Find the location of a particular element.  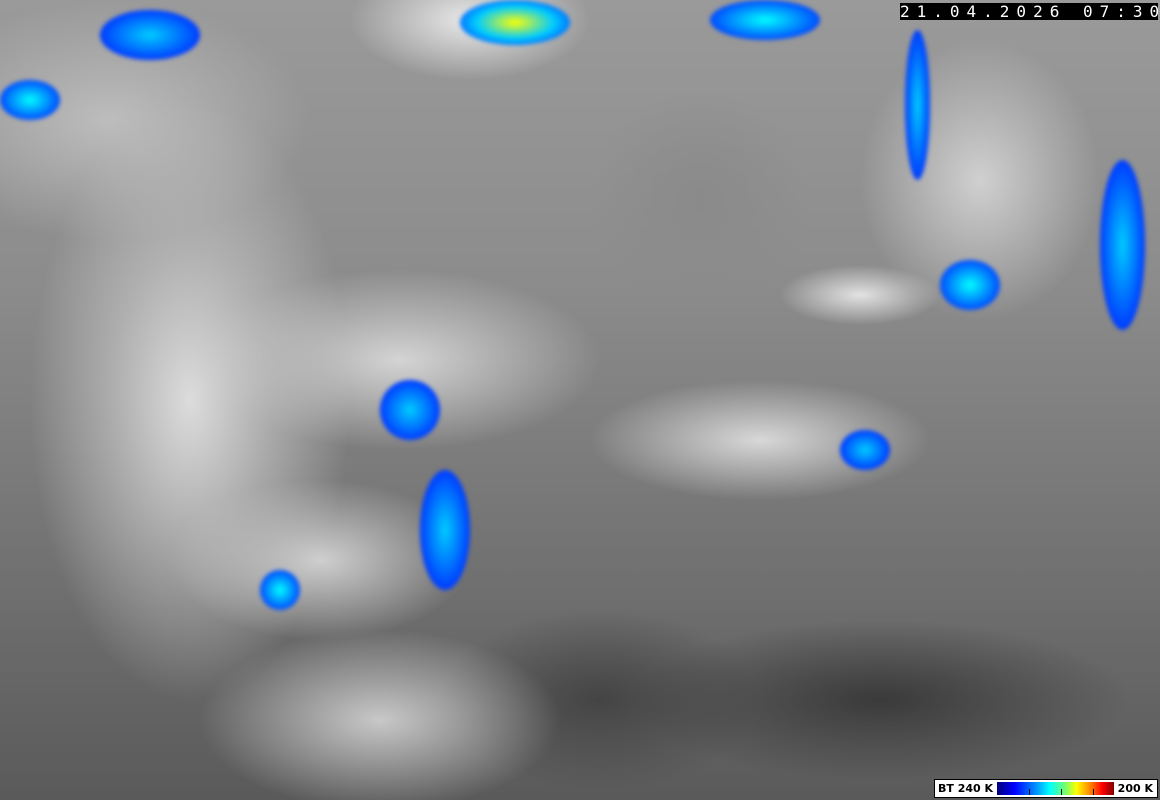

timestamp: 21.04.2026 07:30 is located at coordinates (1030, 11).